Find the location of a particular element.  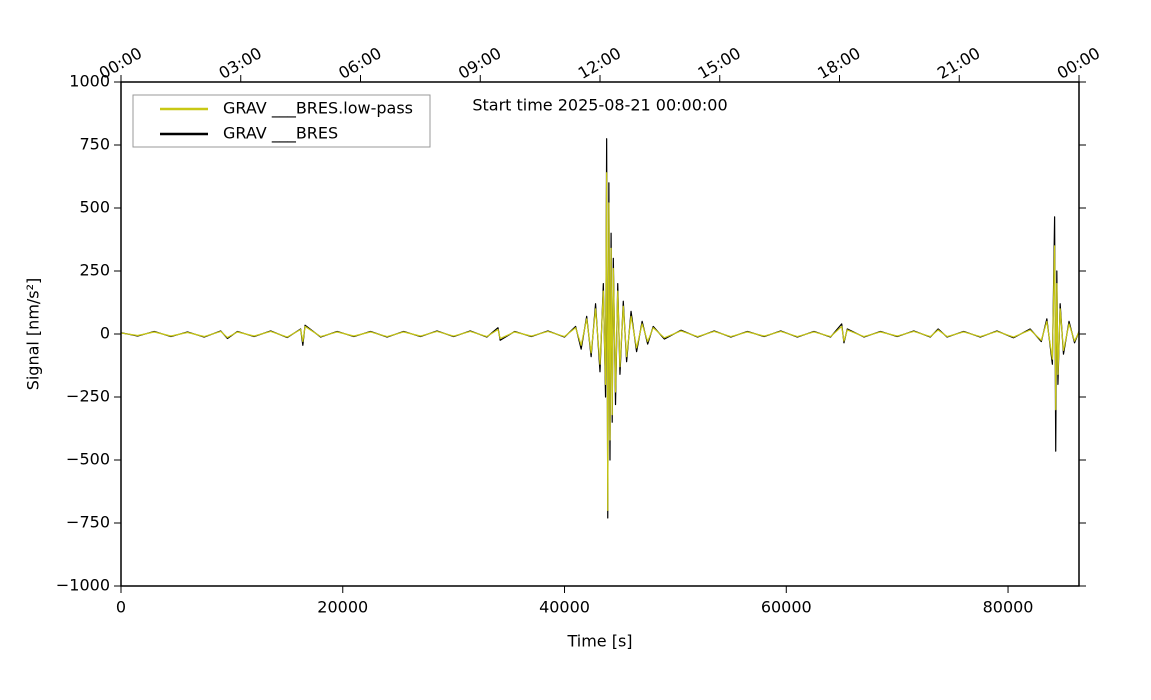

y-tick-label: 500 is located at coordinates (94, 207).